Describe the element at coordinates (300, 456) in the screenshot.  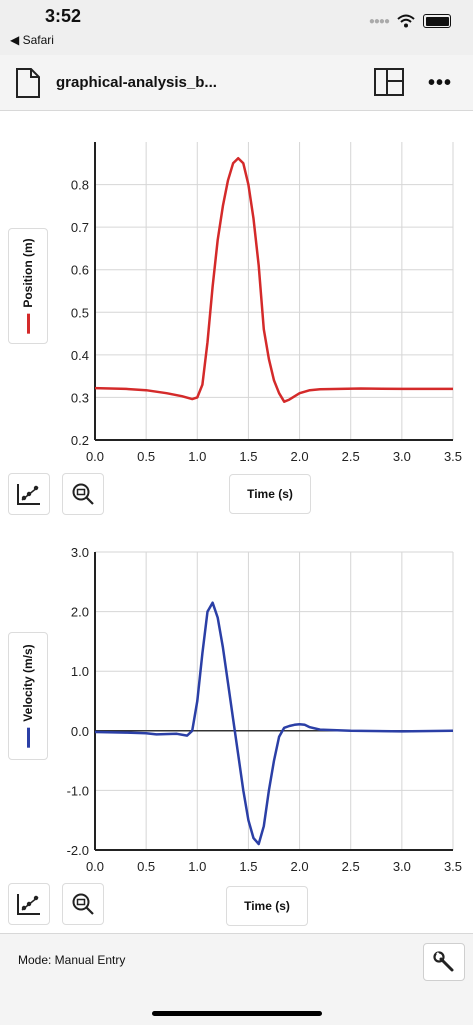
I see `position-x-tick-label: 2.0` at that location.